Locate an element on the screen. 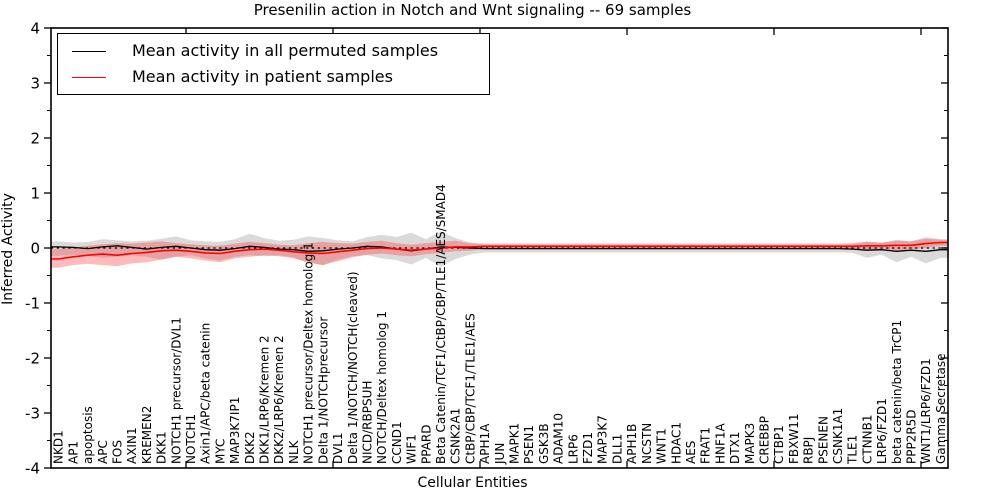 This screenshot has width=1000, height=500. x-tick-label: MYC is located at coordinates (220, 451).